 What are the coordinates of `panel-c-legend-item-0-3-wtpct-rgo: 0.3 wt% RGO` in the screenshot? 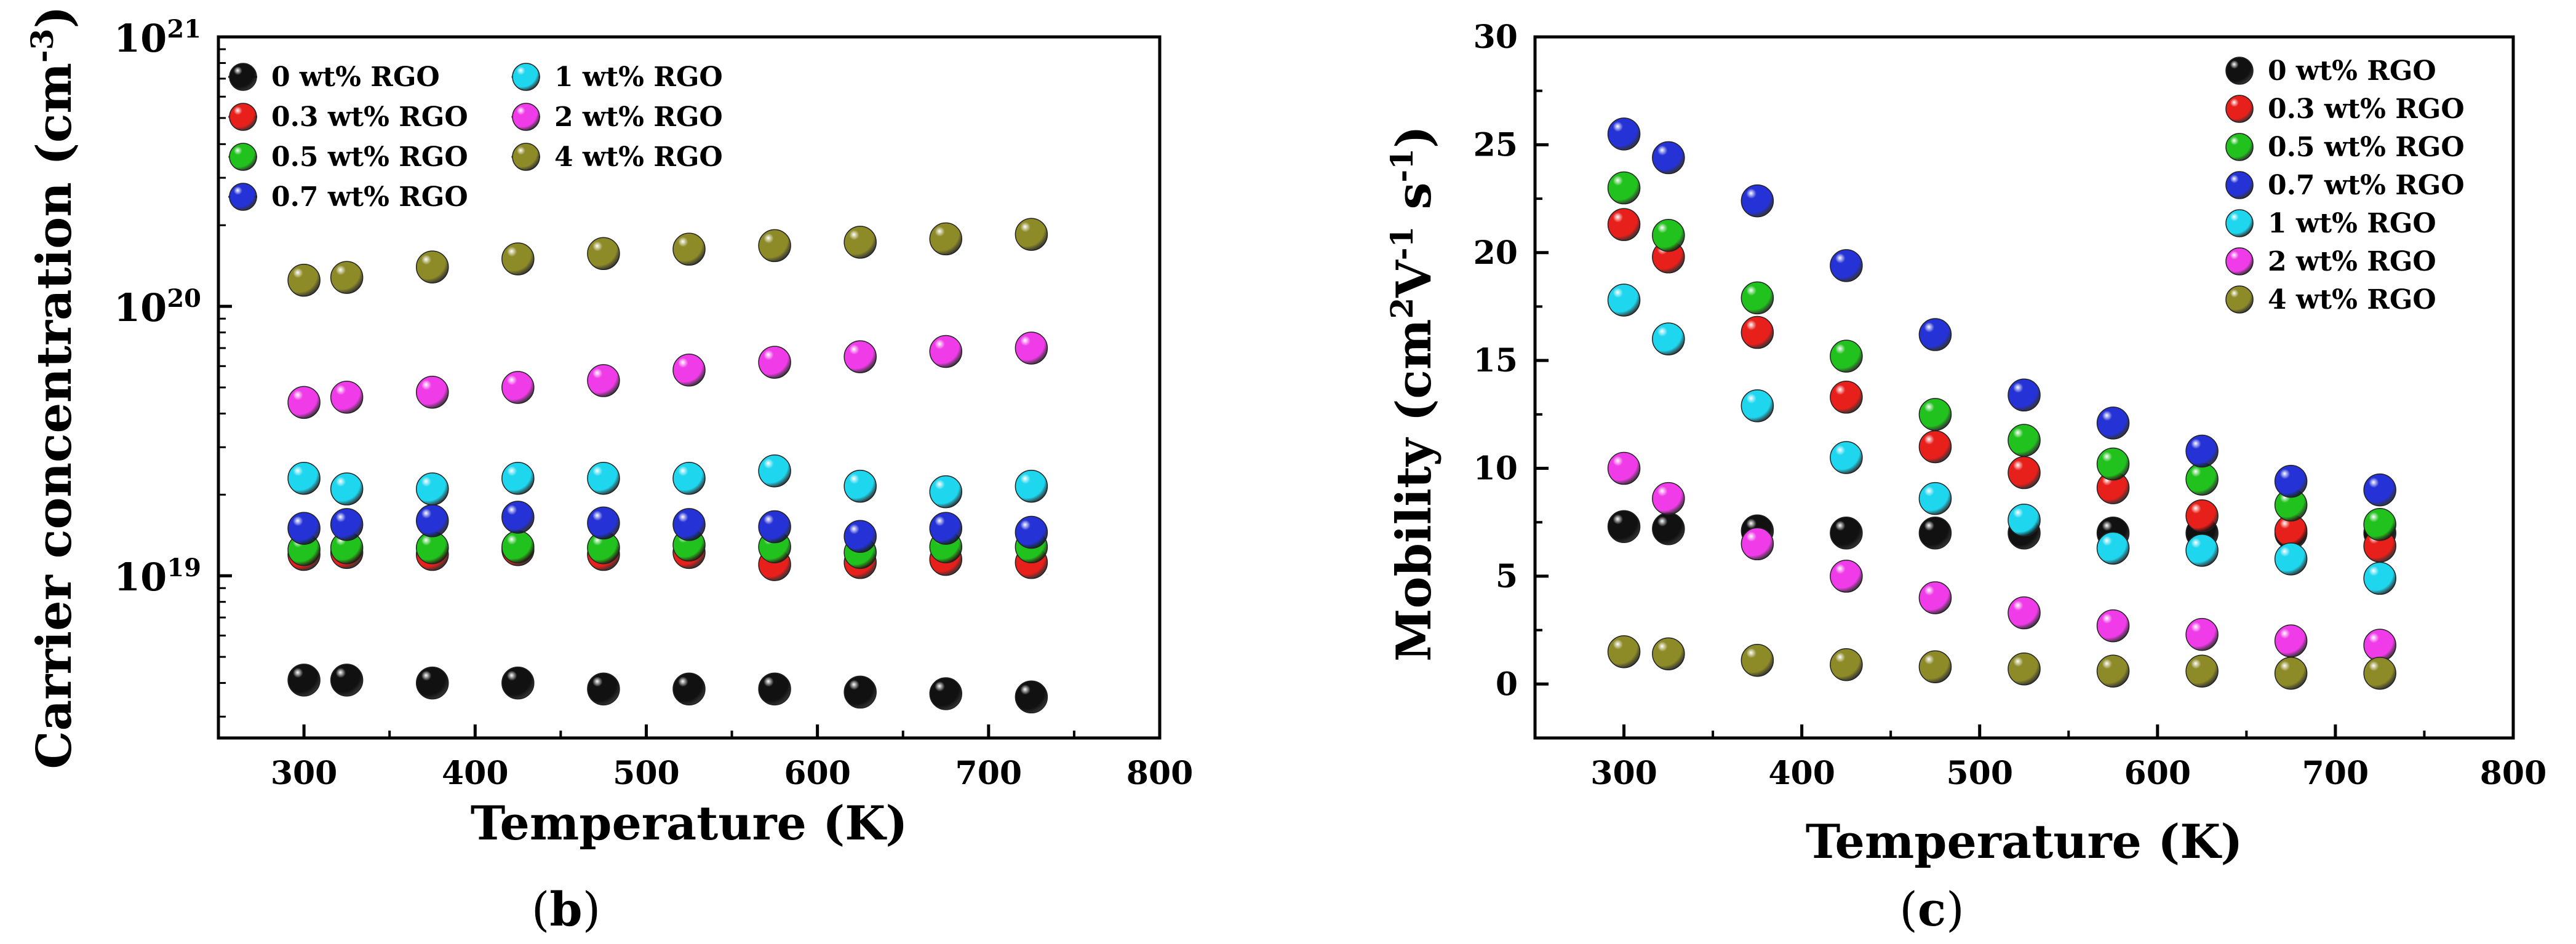 It's located at (2345, 109).